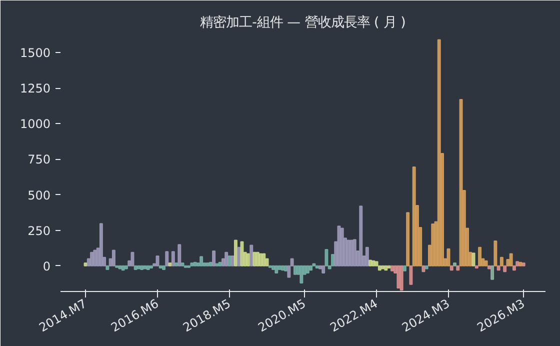 The width and height of the screenshot is (560, 346). Describe the element at coordinates (303, 22) in the screenshot. I see `chart-title: 精密加工-組件 — 營收成長率 ( 月 )` at that location.